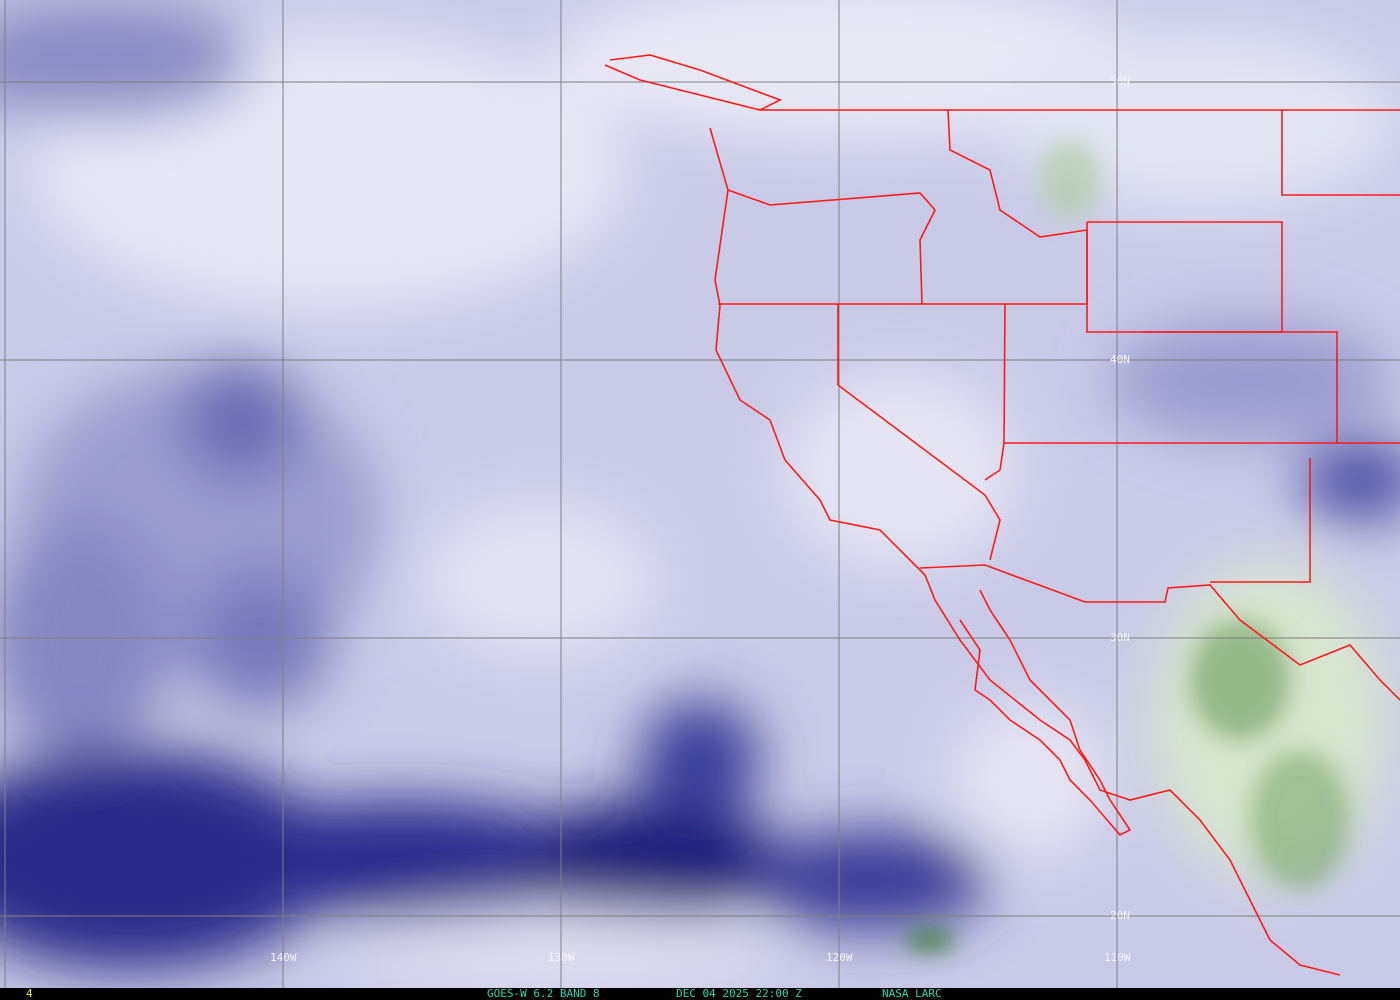 The height and width of the screenshot is (1000, 1400). I want to click on image-datetime: DEC 04 2025 22:00 Z, so click(739, 993).